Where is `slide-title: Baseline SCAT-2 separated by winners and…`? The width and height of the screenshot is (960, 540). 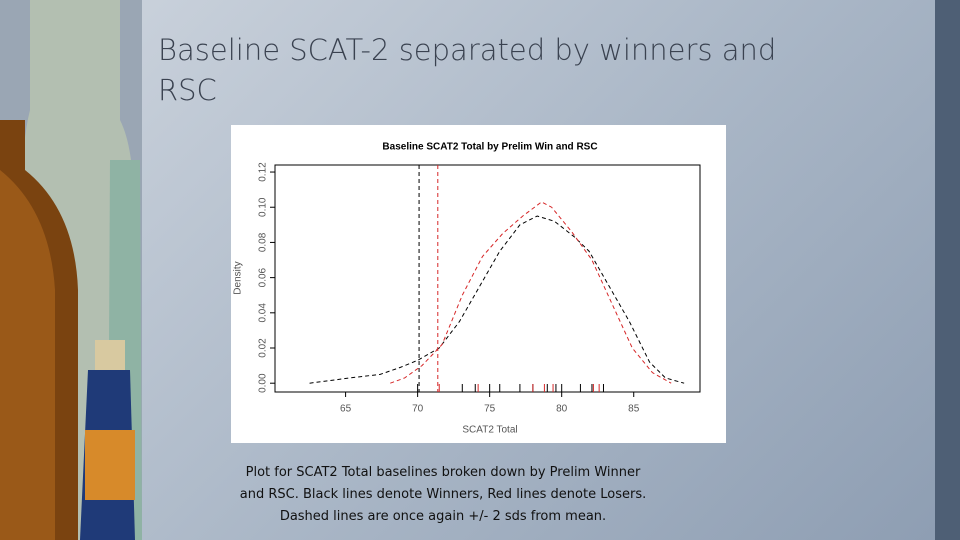
slide-title: Baseline SCAT-2 separated by winners and… is located at coordinates (467, 70).